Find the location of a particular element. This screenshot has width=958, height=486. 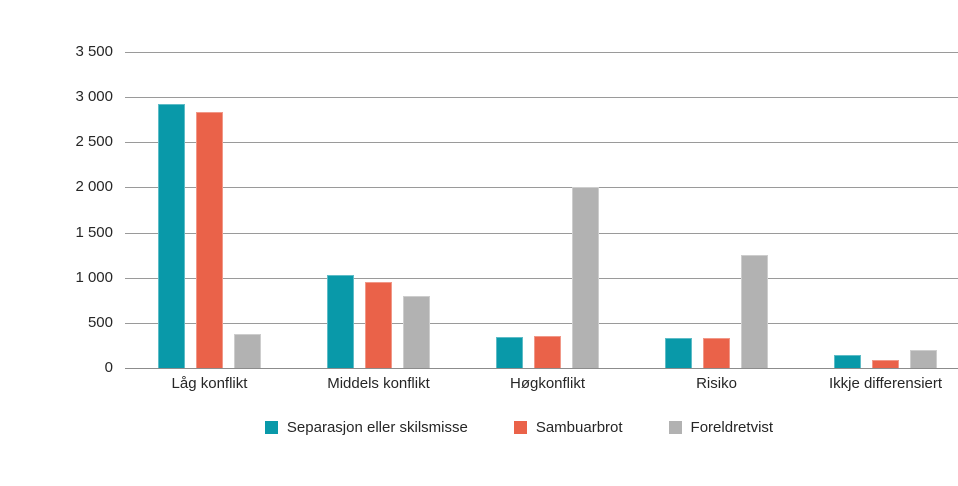

legend-label: Separasjon eller skilsmisse is located at coordinates (377, 427).